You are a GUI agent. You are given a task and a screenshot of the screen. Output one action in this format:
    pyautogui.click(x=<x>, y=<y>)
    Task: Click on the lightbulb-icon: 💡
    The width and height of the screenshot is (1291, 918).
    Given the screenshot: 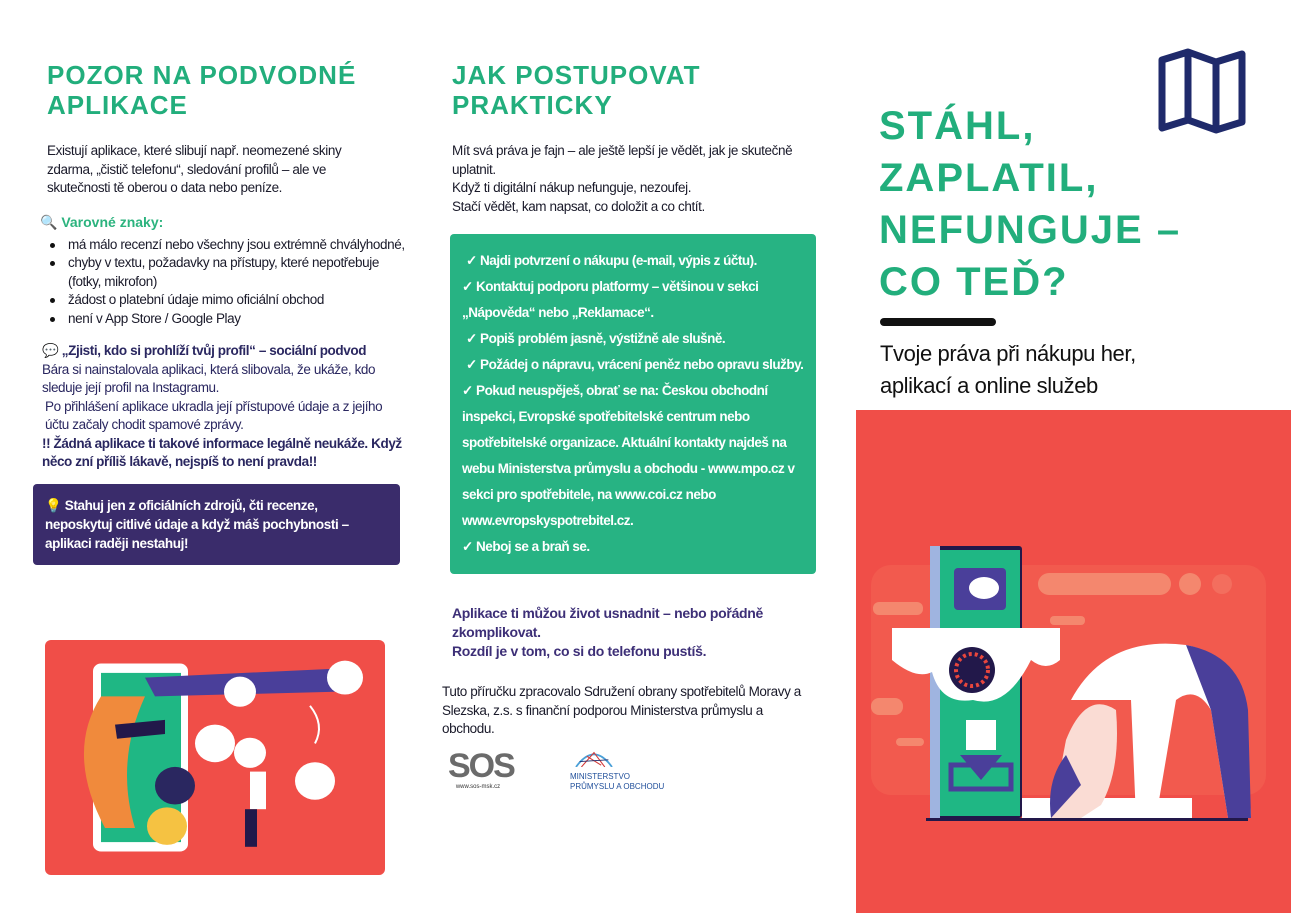 What is the action you would take?
    pyautogui.click(x=53, y=505)
    